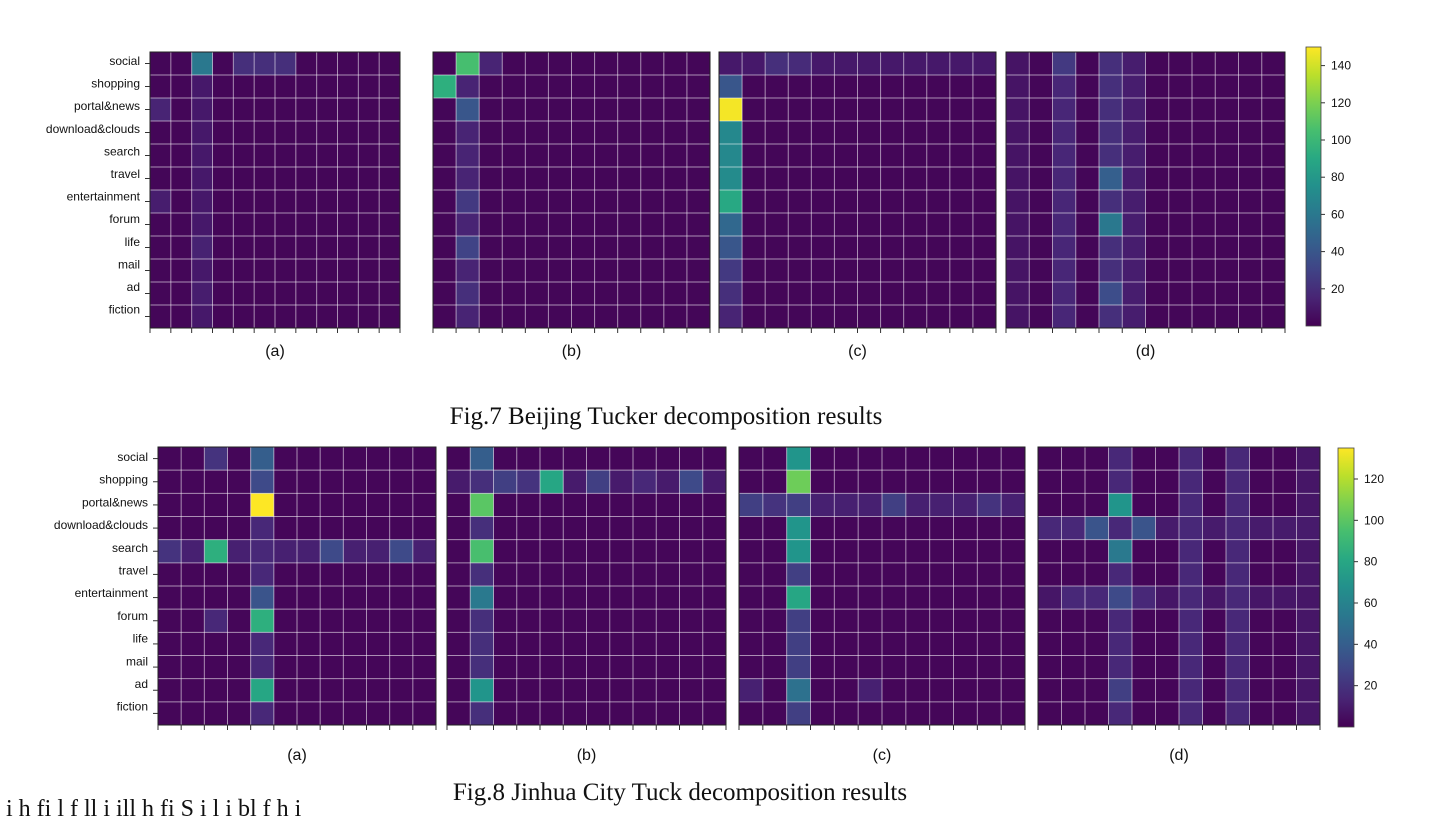 This screenshot has width=1448, height=816. Describe the element at coordinates (1338, 214) in the screenshot. I see `colorbar-tick-label: 60` at that location.